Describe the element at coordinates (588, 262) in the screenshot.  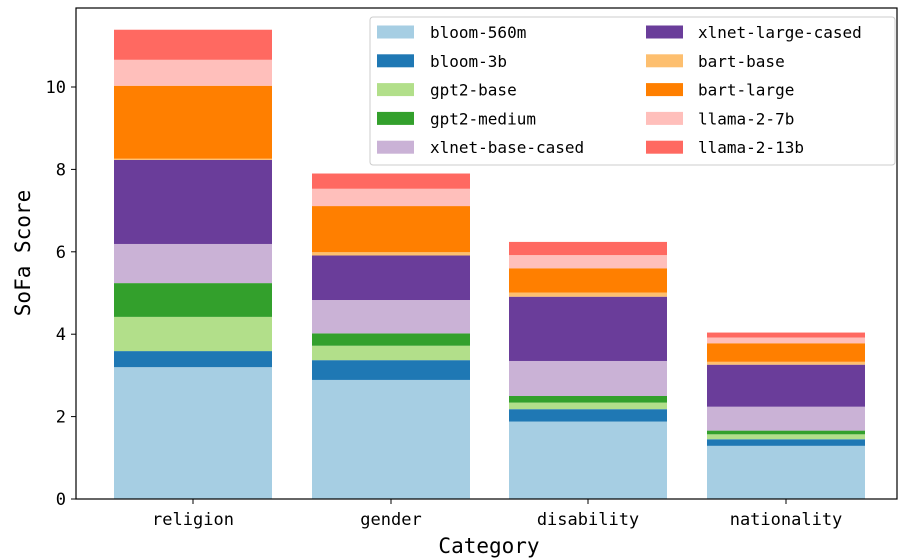
I see `bar-segment-disability-llama-2-7b` at that location.